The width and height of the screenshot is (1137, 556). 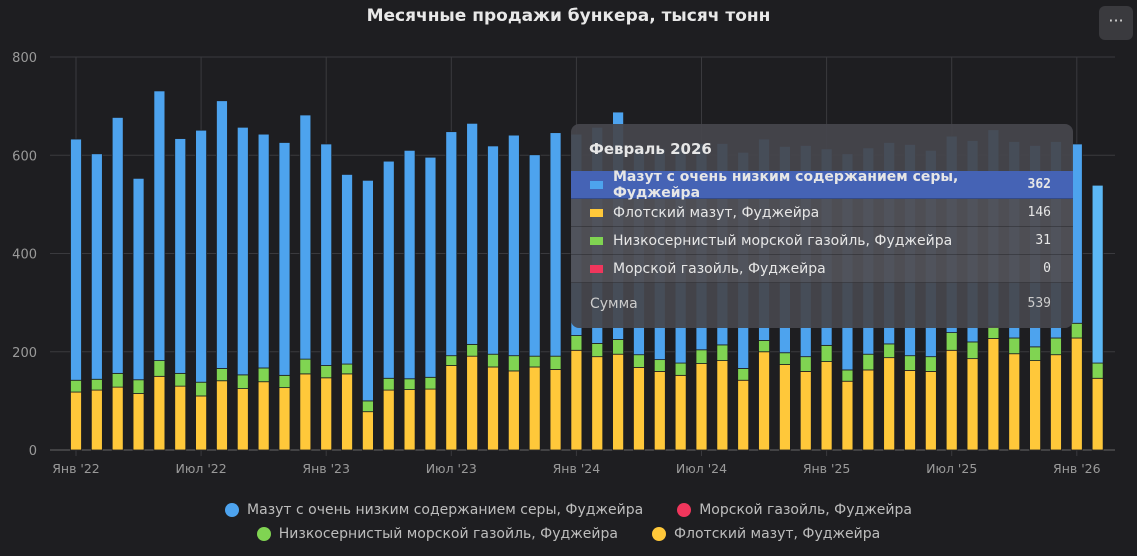 I want to click on legend-item: Флотский мазут, Фуджейра, so click(x=765, y=534).